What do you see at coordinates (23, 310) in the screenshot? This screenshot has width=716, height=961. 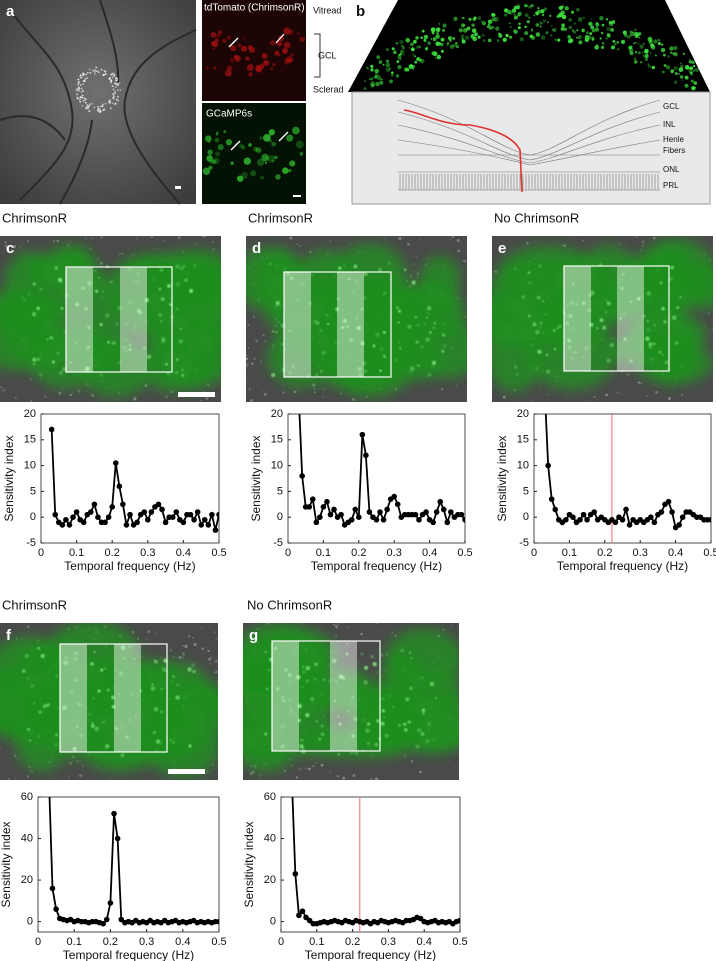 I see `green-blob` at bounding box center [23, 310].